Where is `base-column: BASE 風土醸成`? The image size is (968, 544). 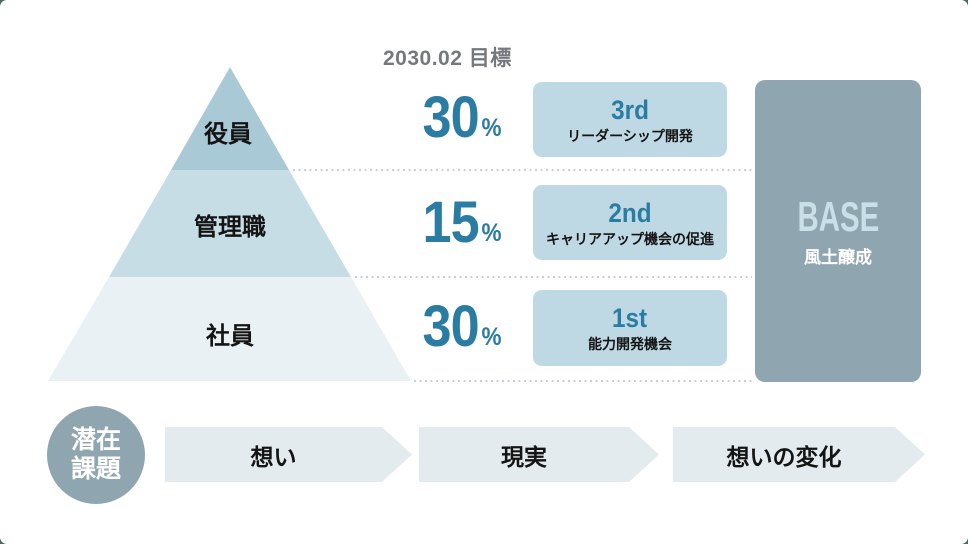 base-column: BASE 風土醸成 is located at coordinates (838, 231).